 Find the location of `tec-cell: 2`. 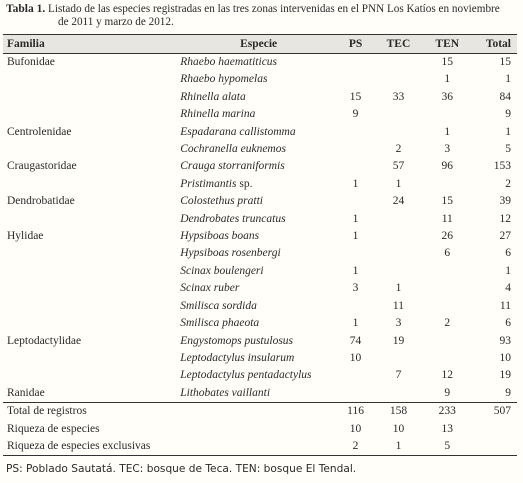

tec-cell: 2 is located at coordinates (398, 149).